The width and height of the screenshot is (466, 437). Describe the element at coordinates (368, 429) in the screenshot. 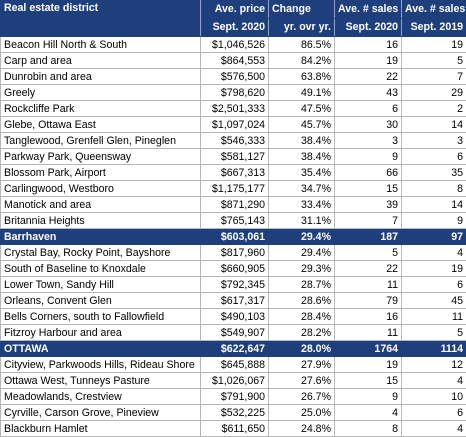

I see `sales-2020-cell: 8` at that location.